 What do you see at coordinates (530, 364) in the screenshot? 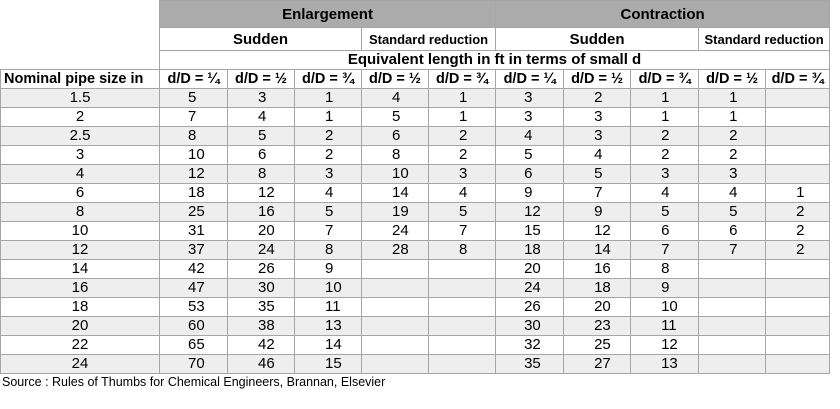
I see `value-cell: 35` at bounding box center [530, 364].